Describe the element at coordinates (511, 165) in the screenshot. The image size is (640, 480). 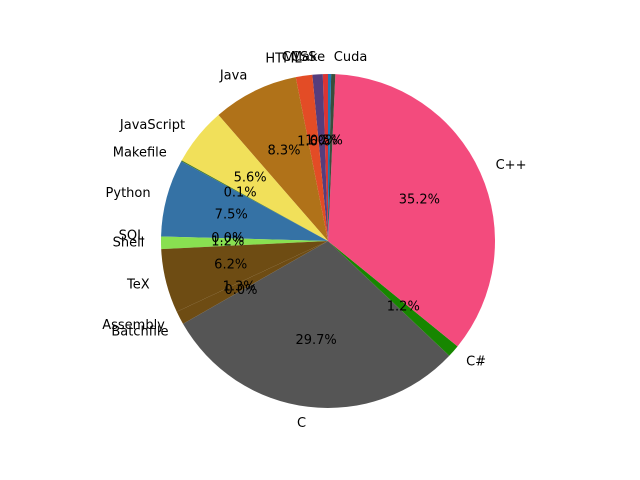
I see `slice-label-cplusplus-14: C++` at that location.